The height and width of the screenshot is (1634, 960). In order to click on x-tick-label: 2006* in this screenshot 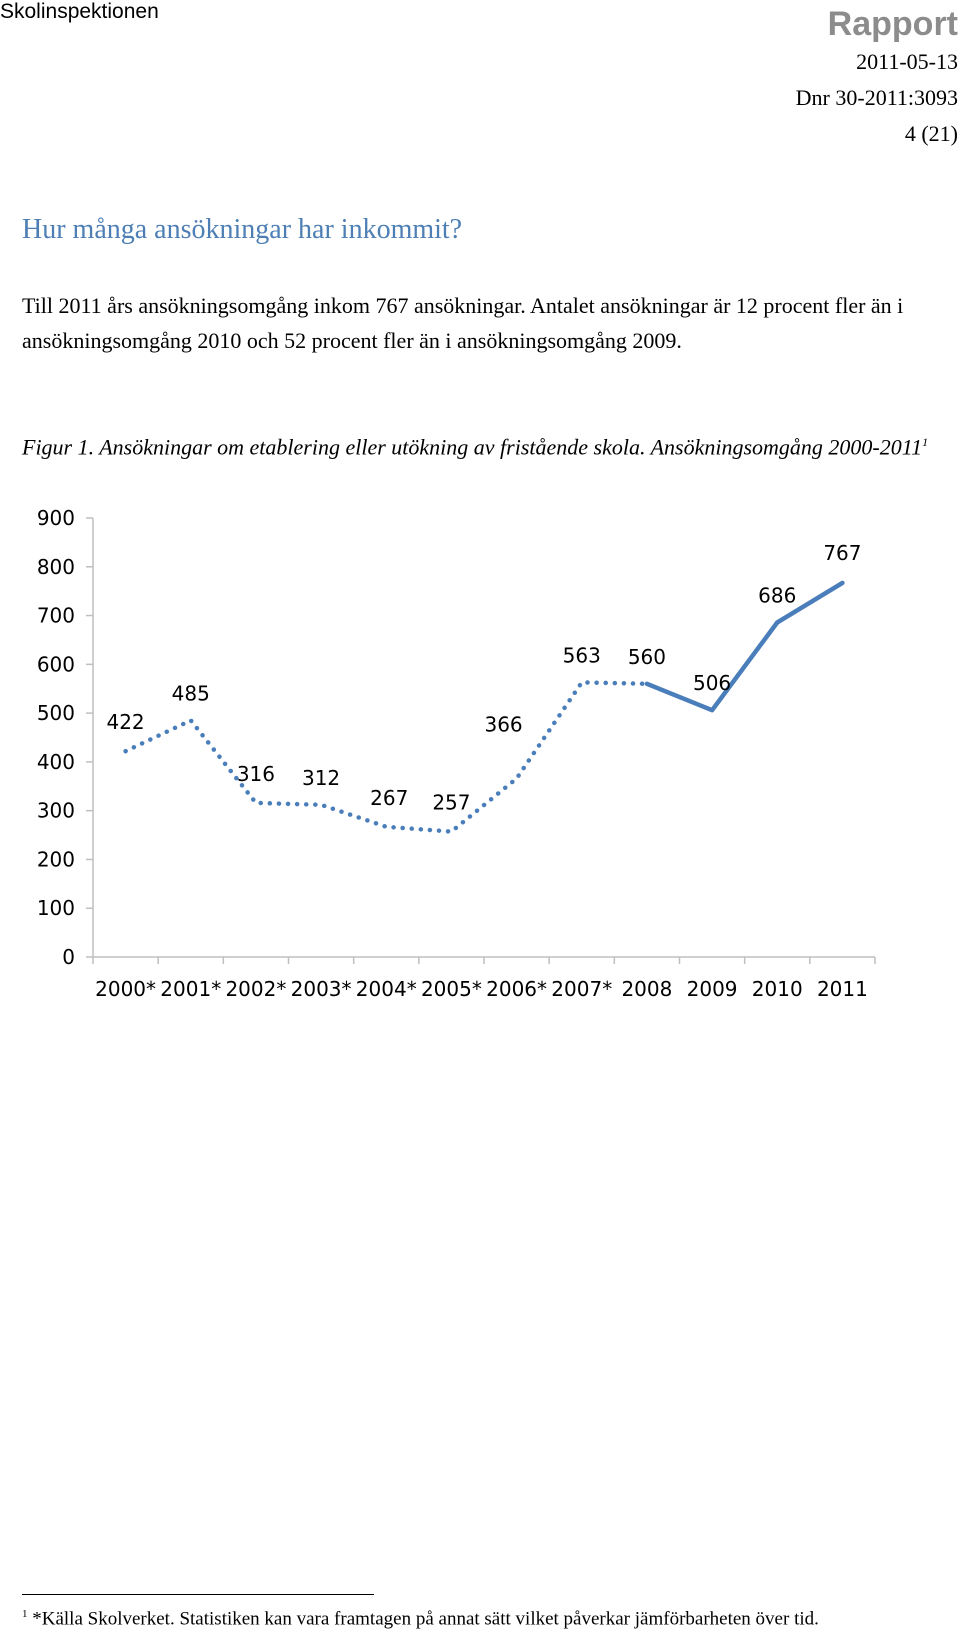, I will do `click(516, 989)`.